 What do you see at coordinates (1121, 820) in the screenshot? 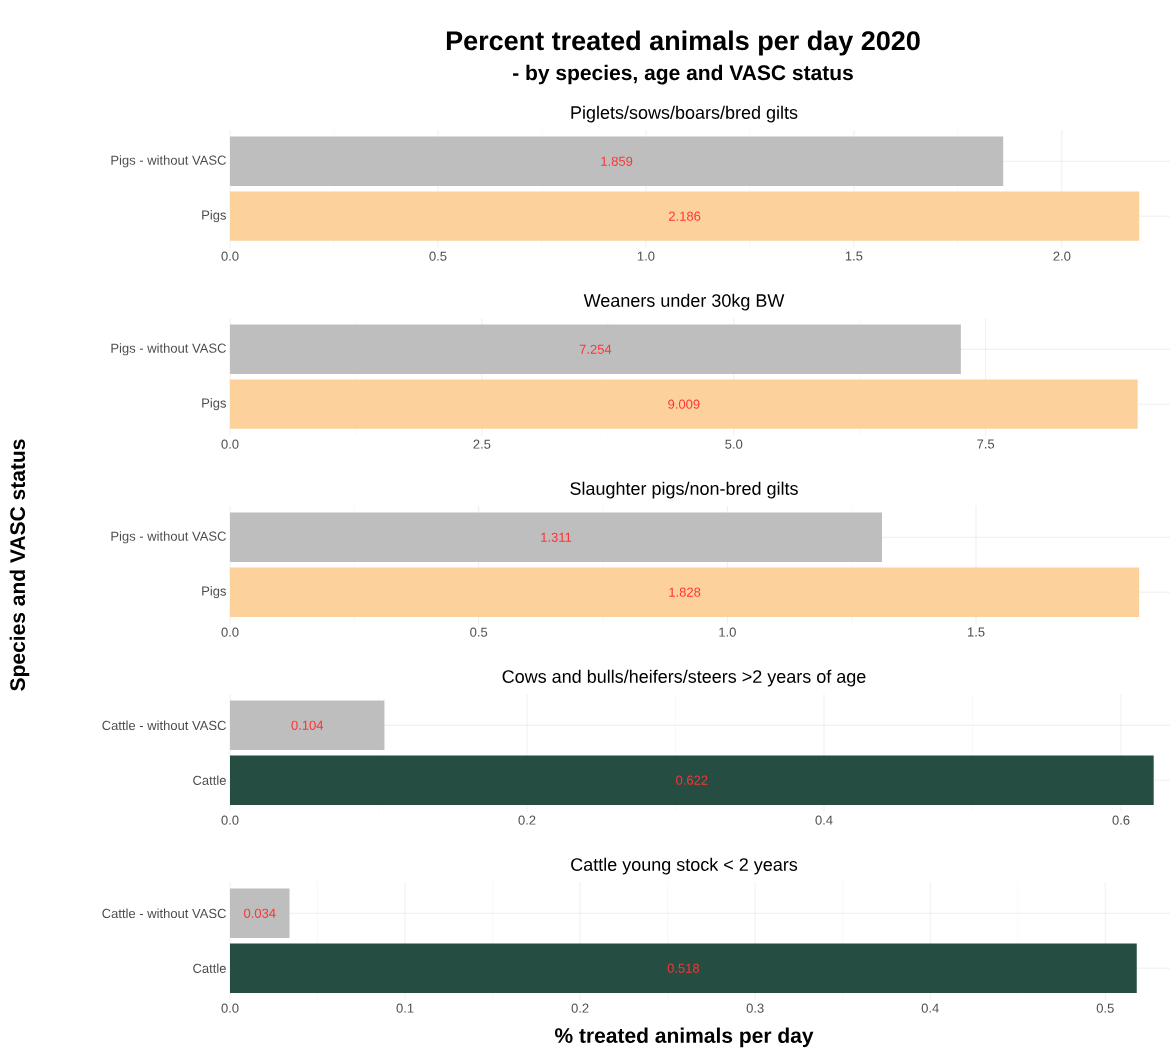
I see `x-tick-label: 0.6` at bounding box center [1121, 820].